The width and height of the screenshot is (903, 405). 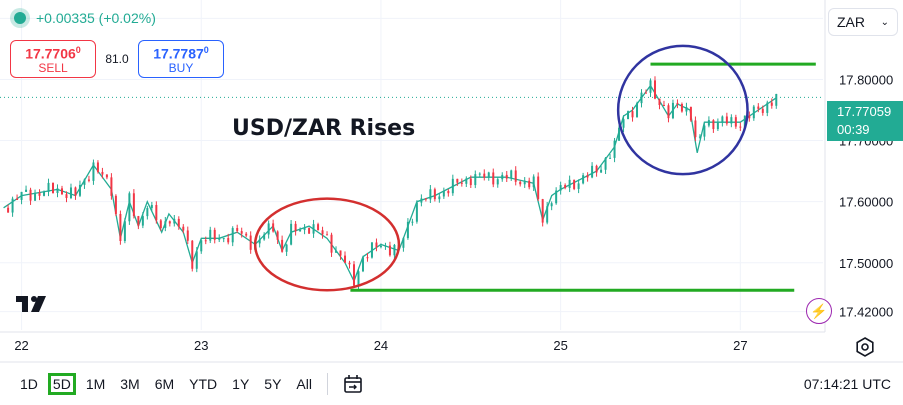 I want to click on current-price: 17.77059, so click(x=864, y=111).